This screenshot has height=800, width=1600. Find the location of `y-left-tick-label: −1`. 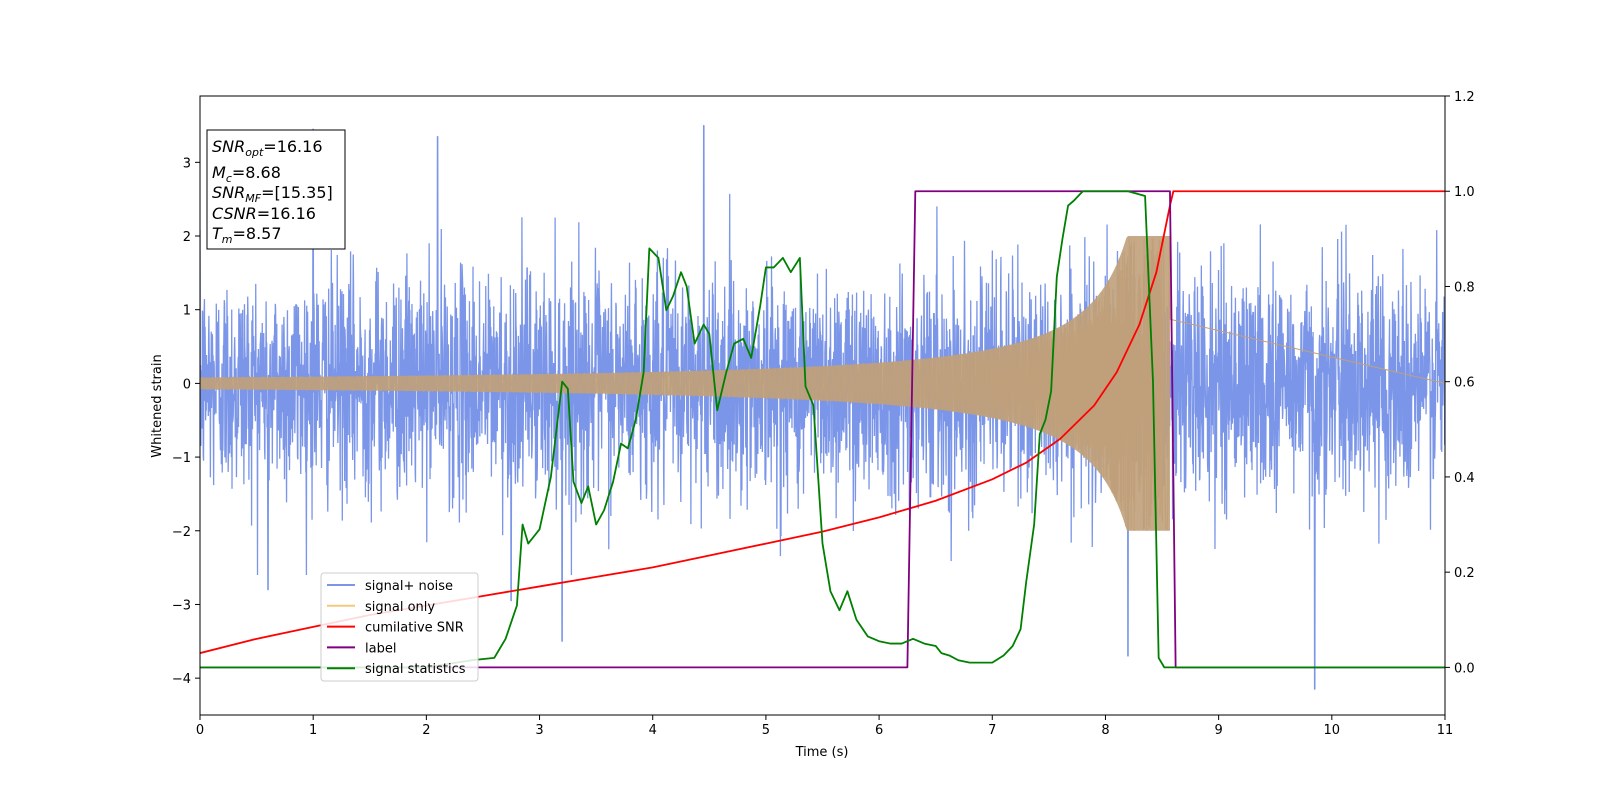

y-left-tick-label: −1 is located at coordinates (181, 458).